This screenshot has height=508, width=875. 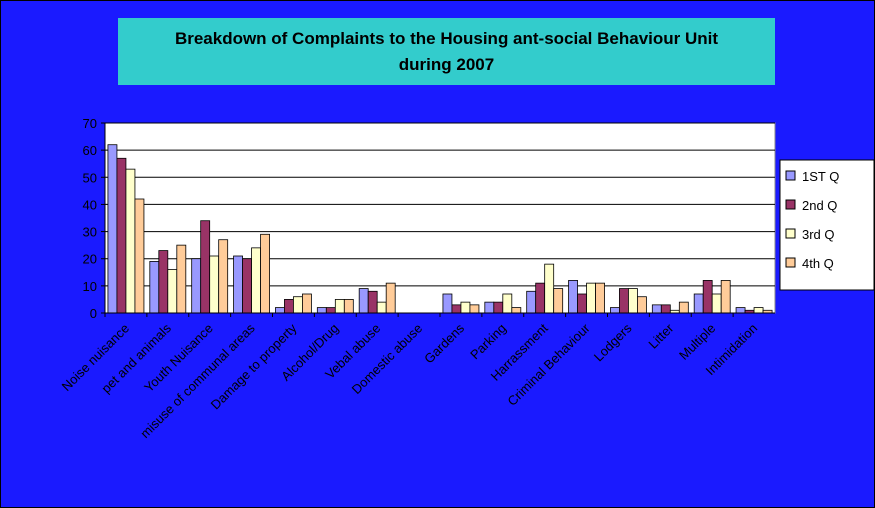 I want to click on legend-box, so click(x=827, y=225).